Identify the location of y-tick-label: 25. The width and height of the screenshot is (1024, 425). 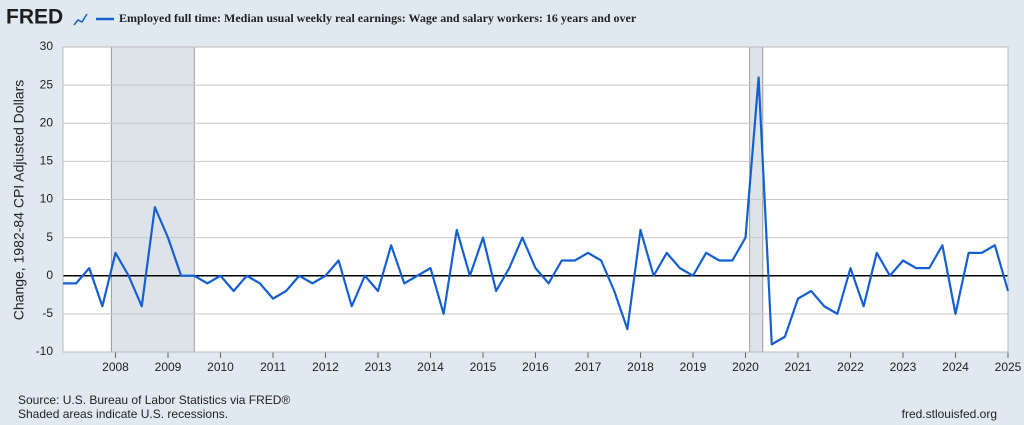
(47, 84).